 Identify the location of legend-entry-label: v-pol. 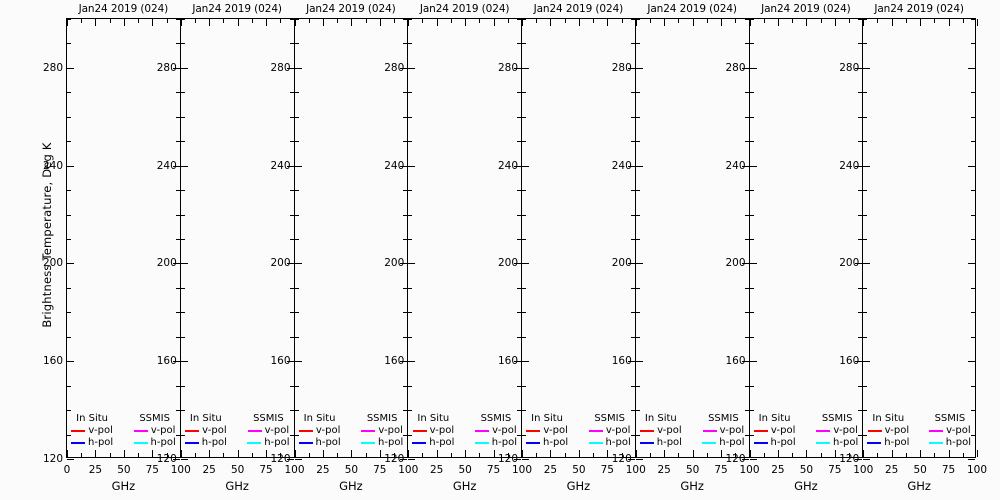
(669, 430).